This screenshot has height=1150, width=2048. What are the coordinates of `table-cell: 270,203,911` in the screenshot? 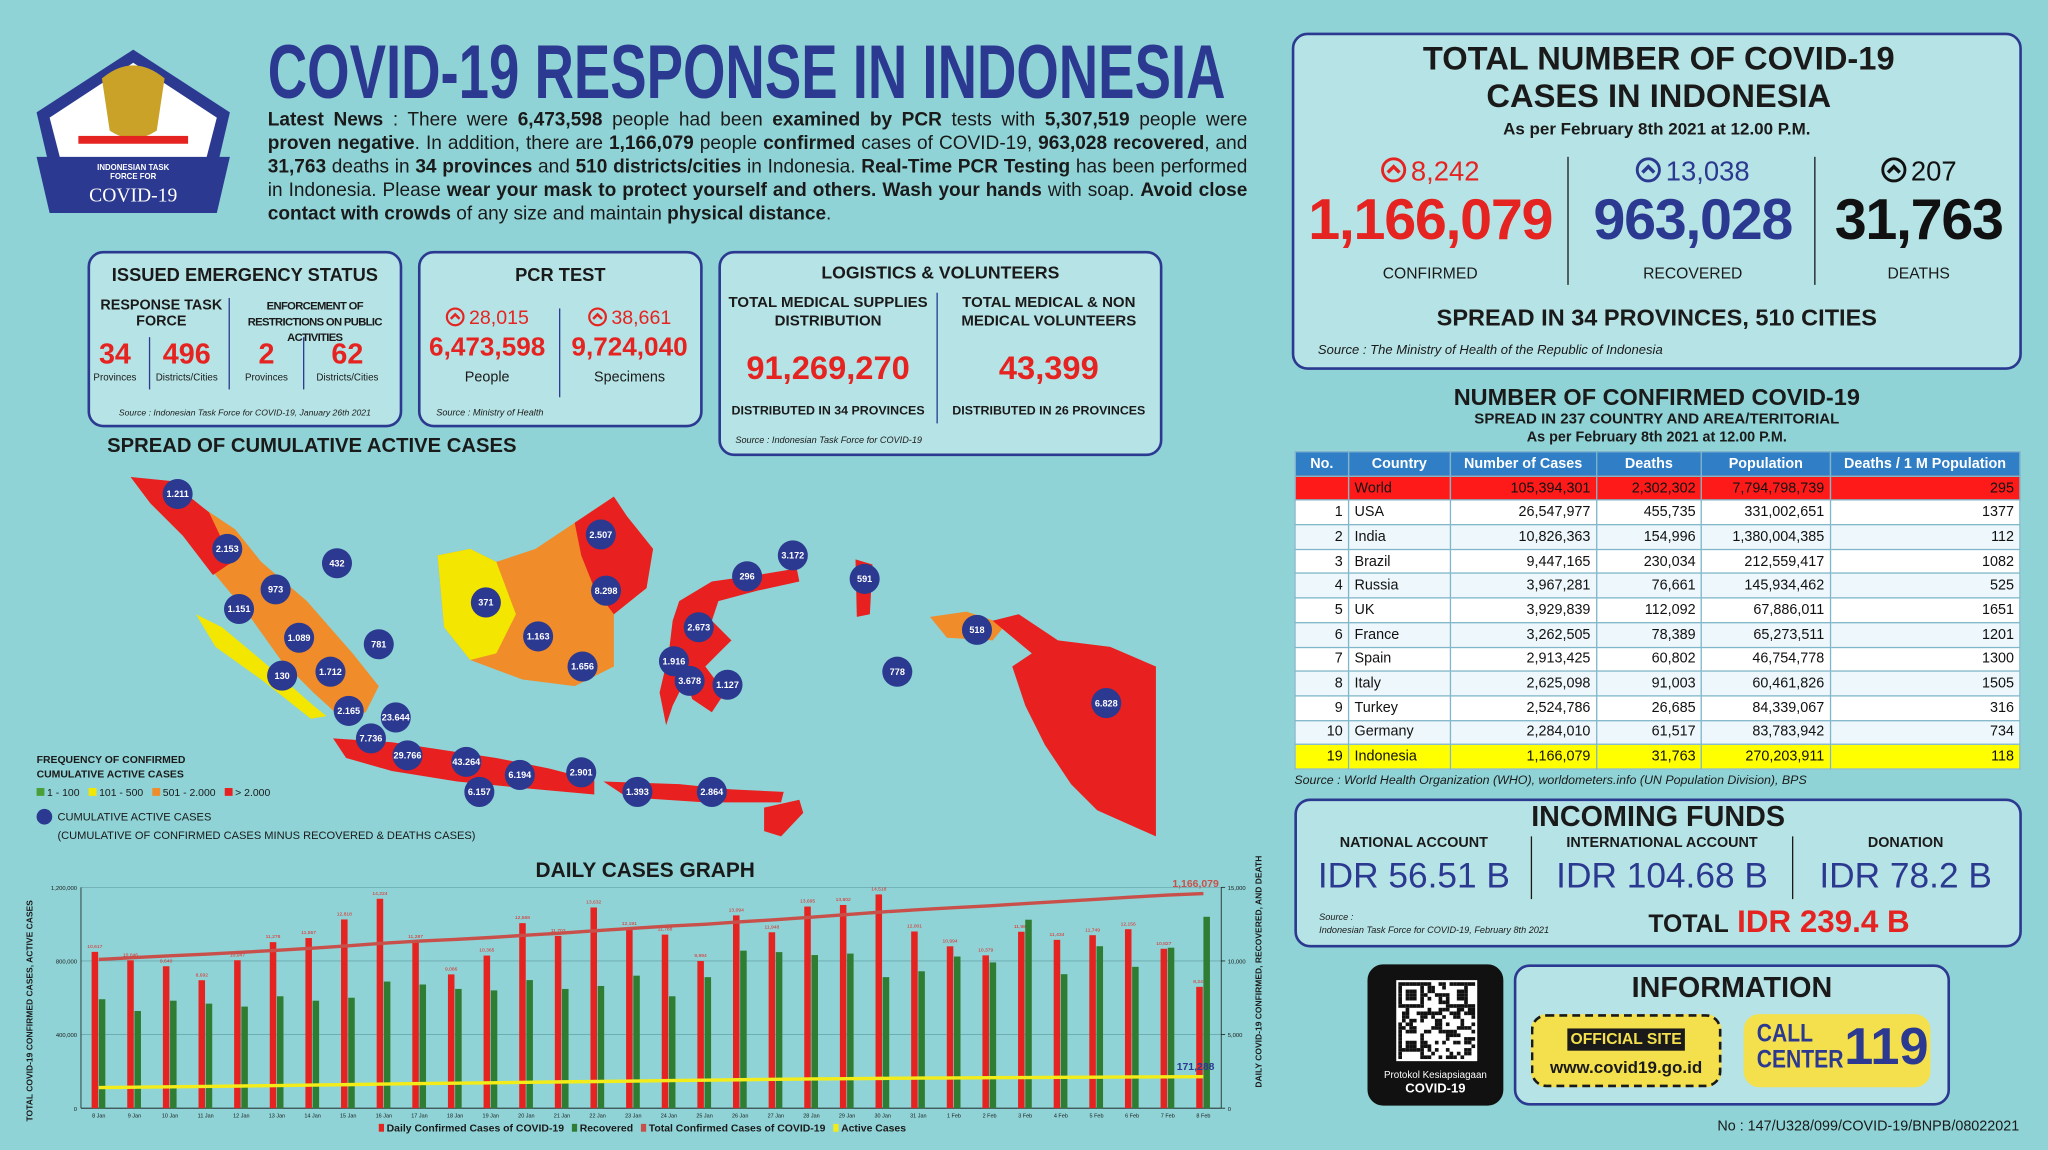 It's located at (1765, 756).